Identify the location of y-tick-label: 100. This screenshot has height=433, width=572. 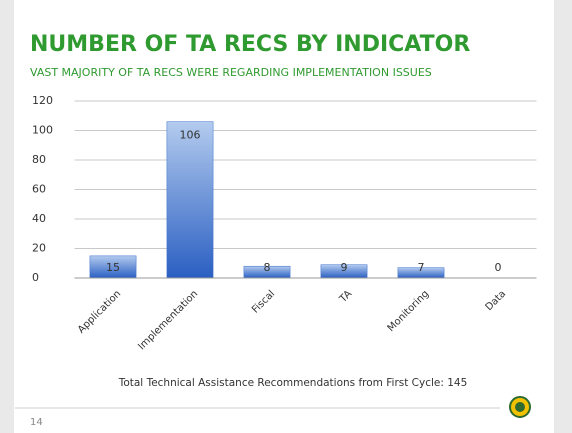
(42, 130).